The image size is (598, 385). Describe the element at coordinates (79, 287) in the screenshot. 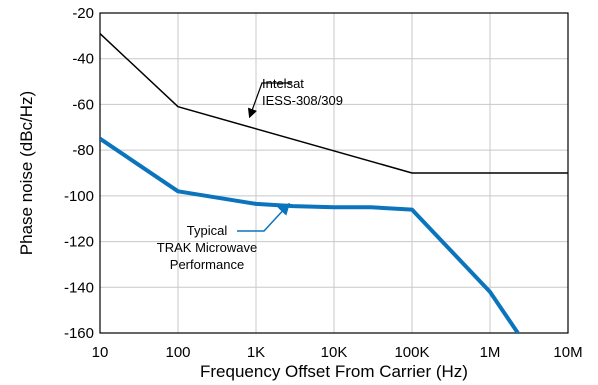

I see `y-tick-label: -140` at that location.